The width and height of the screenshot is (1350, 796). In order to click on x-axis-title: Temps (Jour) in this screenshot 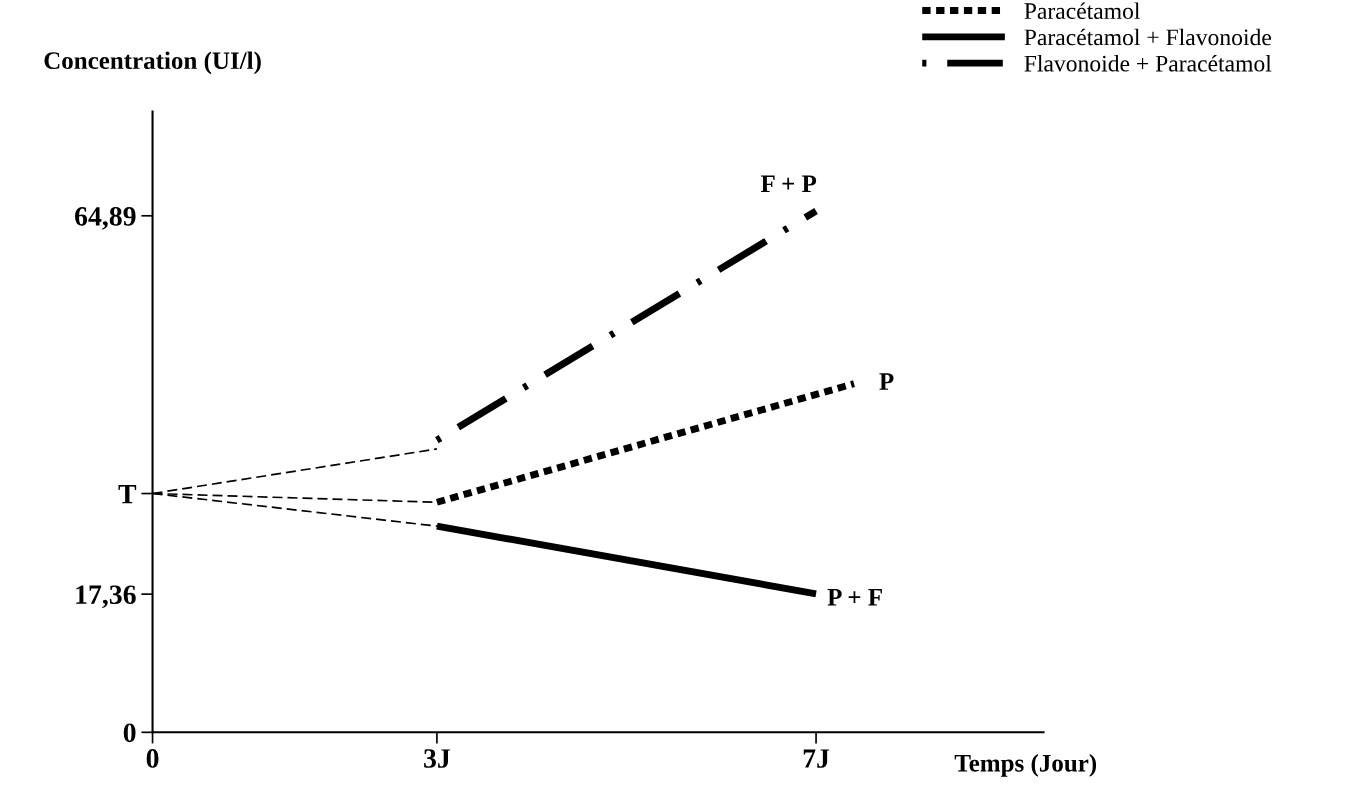, I will do `click(1025, 765)`.